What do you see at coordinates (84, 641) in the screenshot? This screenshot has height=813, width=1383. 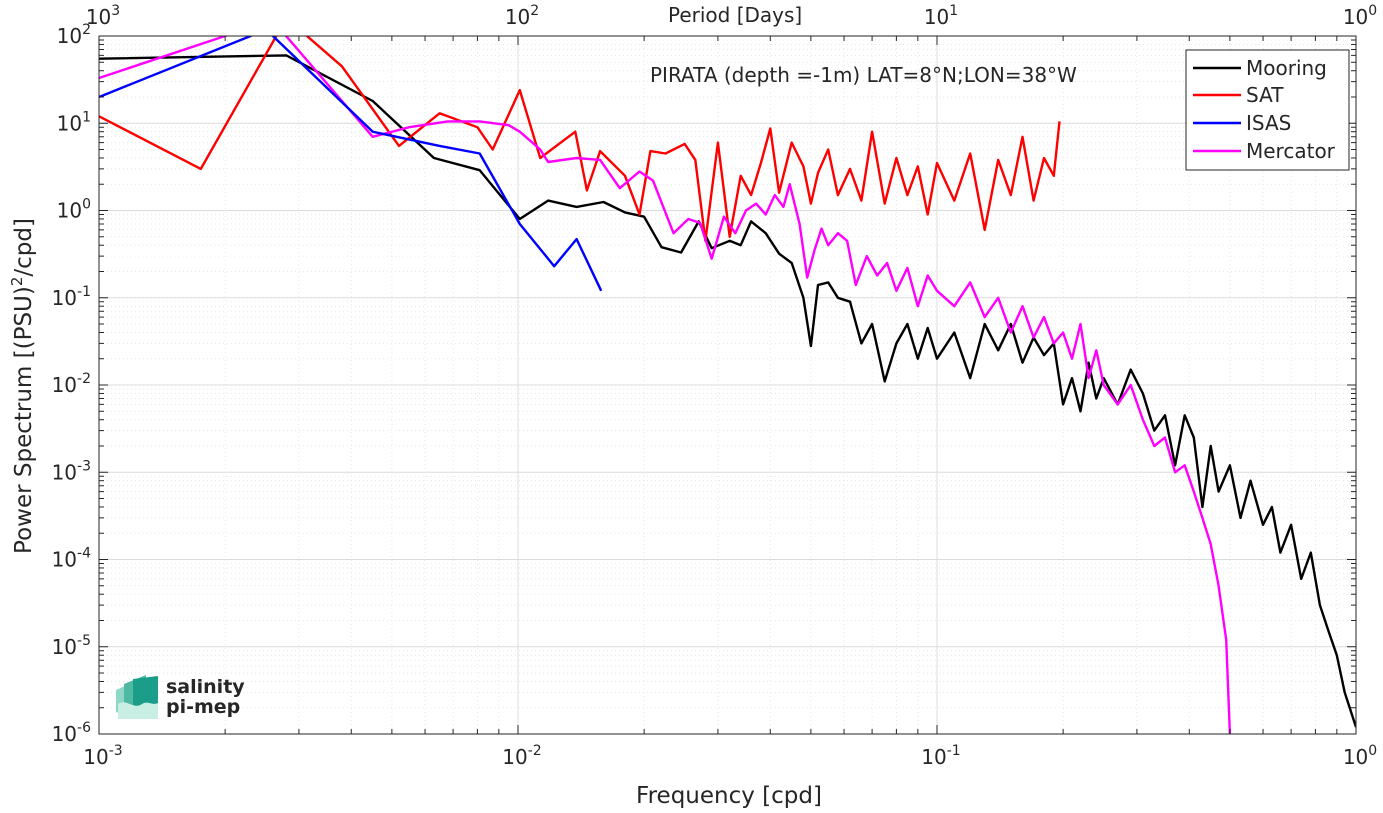 I see `y-tick-label-exp: -5` at bounding box center [84, 641].